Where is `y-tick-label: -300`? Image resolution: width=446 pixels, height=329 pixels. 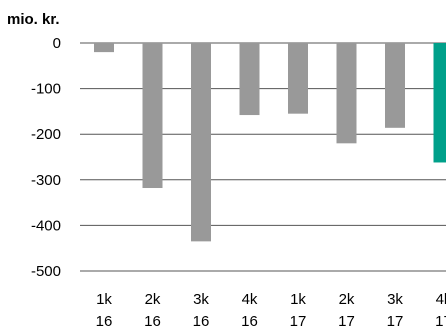
y-tick-label: -300 is located at coordinates (46, 180).